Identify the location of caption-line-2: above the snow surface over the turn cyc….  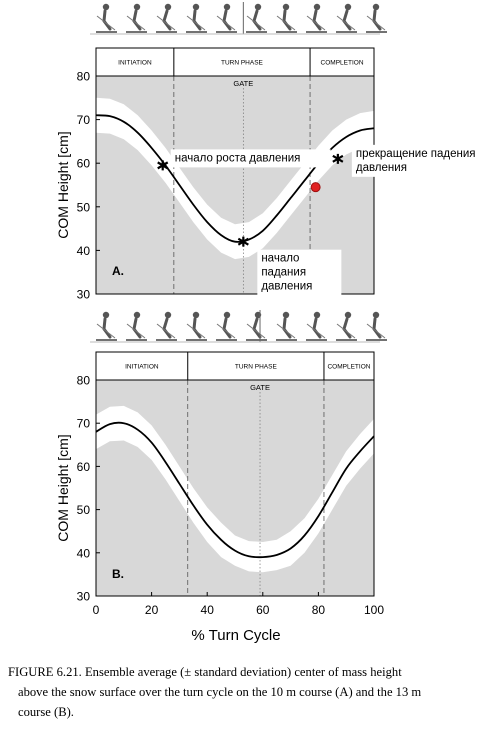
(220, 692).